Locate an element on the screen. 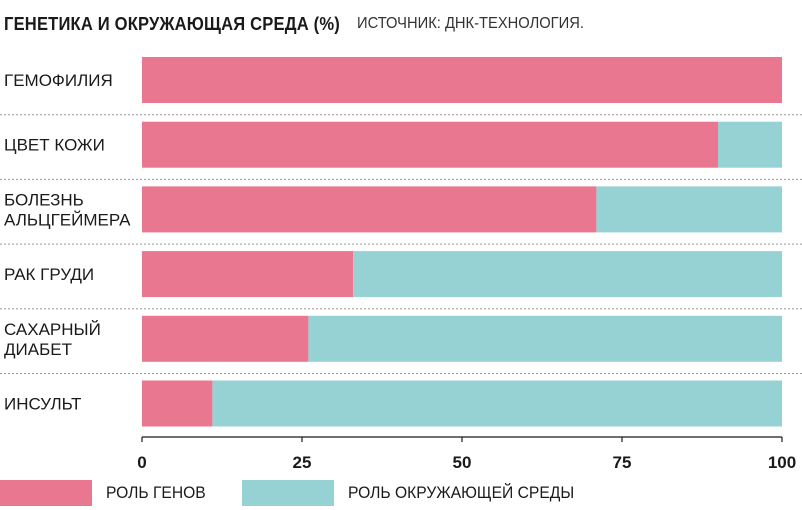  legend-swatch-genes is located at coordinates (46, 493).